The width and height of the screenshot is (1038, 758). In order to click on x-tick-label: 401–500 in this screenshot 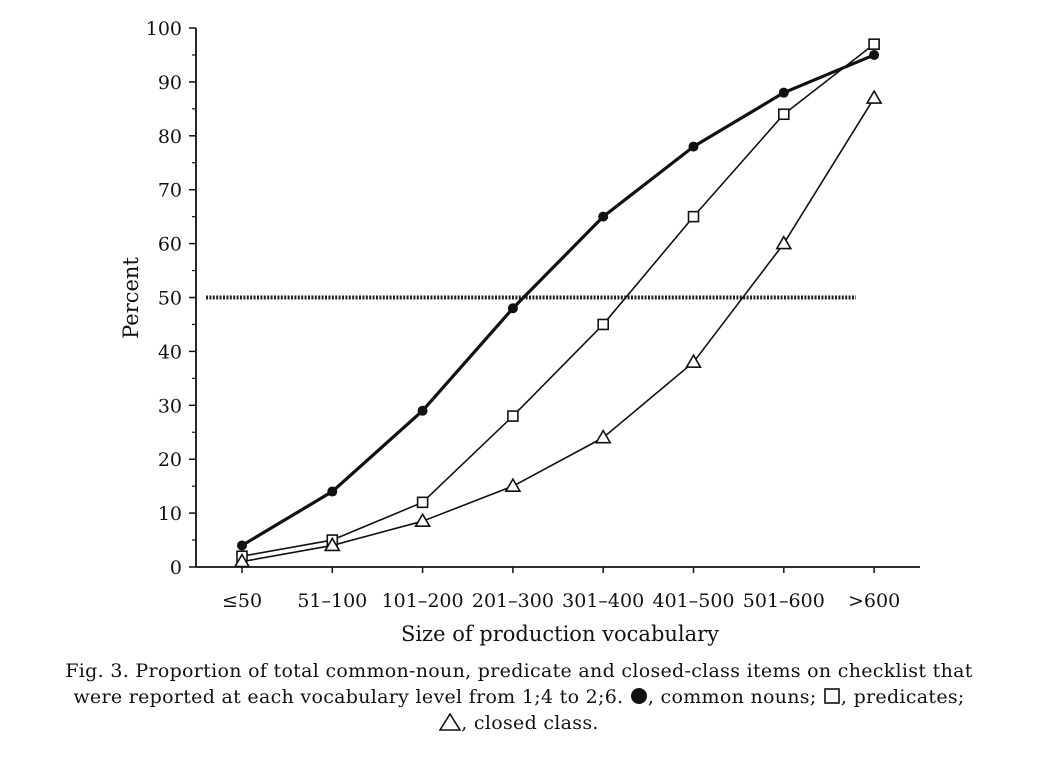, I will do `click(693, 601)`.